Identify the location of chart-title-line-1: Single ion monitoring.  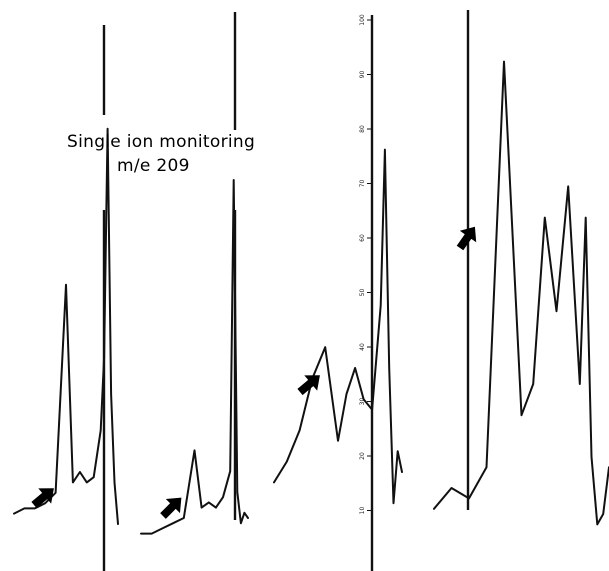
(161, 142).